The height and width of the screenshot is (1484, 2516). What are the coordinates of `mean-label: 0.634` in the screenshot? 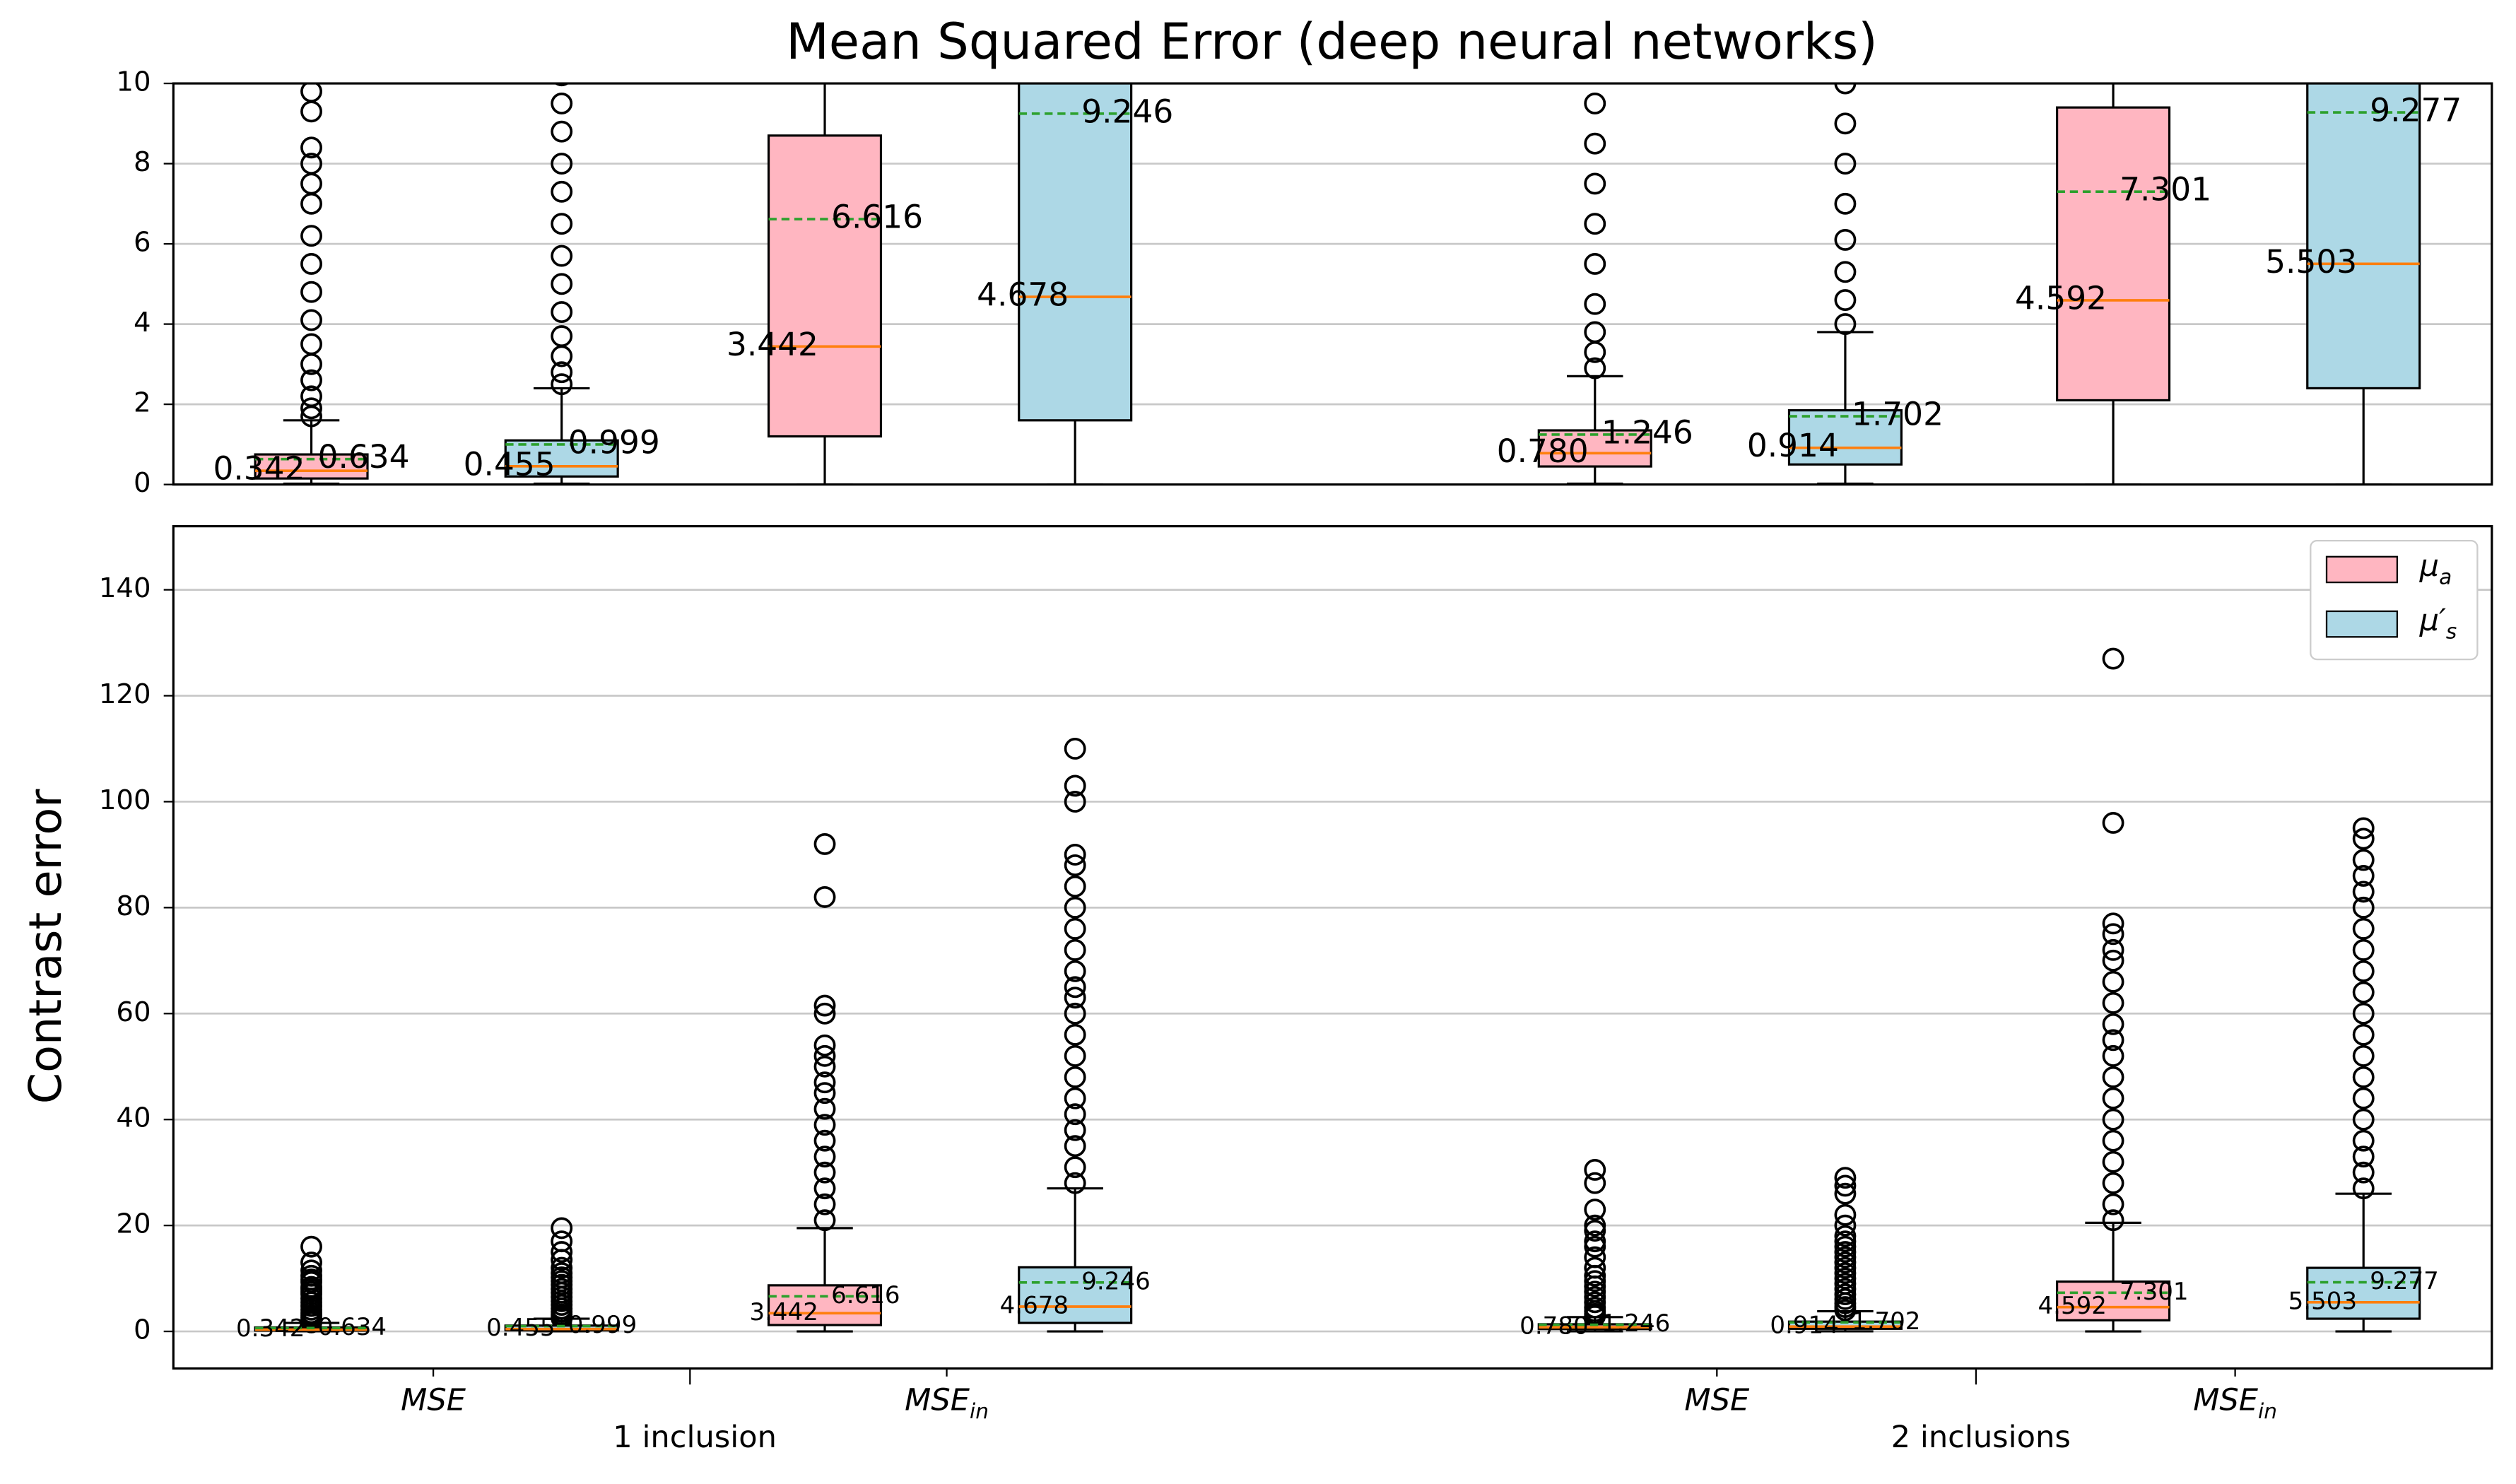 It's located at (352, 1327).